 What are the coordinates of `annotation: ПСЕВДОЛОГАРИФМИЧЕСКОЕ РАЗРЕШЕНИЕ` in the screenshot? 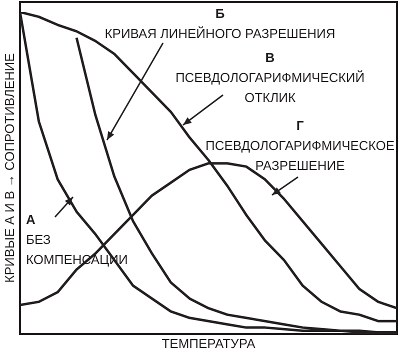 It's located at (300, 156).